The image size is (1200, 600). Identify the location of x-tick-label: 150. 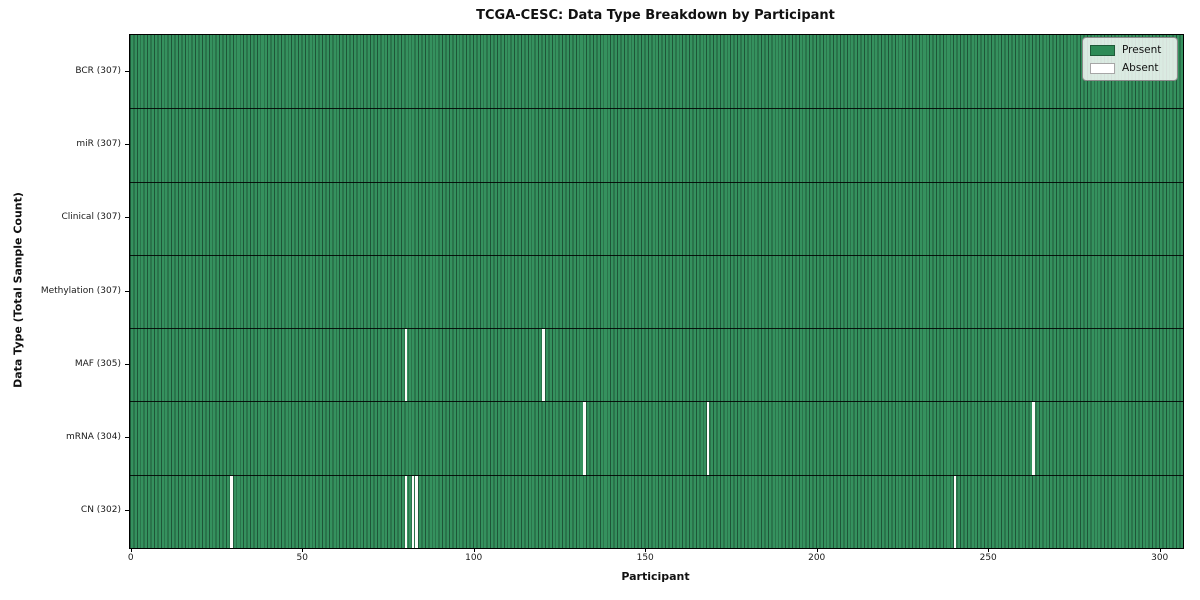
(645, 558).